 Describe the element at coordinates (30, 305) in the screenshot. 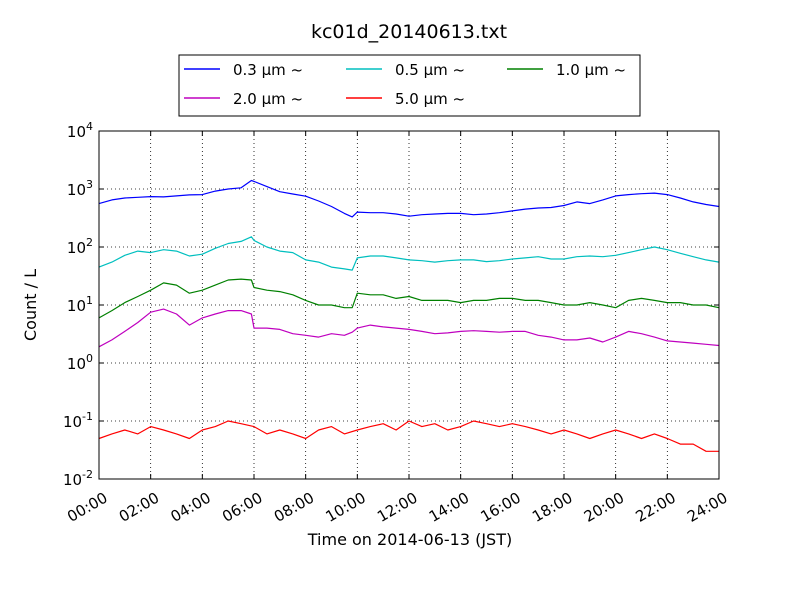

I see `y-axis-label: Count / L` at that location.